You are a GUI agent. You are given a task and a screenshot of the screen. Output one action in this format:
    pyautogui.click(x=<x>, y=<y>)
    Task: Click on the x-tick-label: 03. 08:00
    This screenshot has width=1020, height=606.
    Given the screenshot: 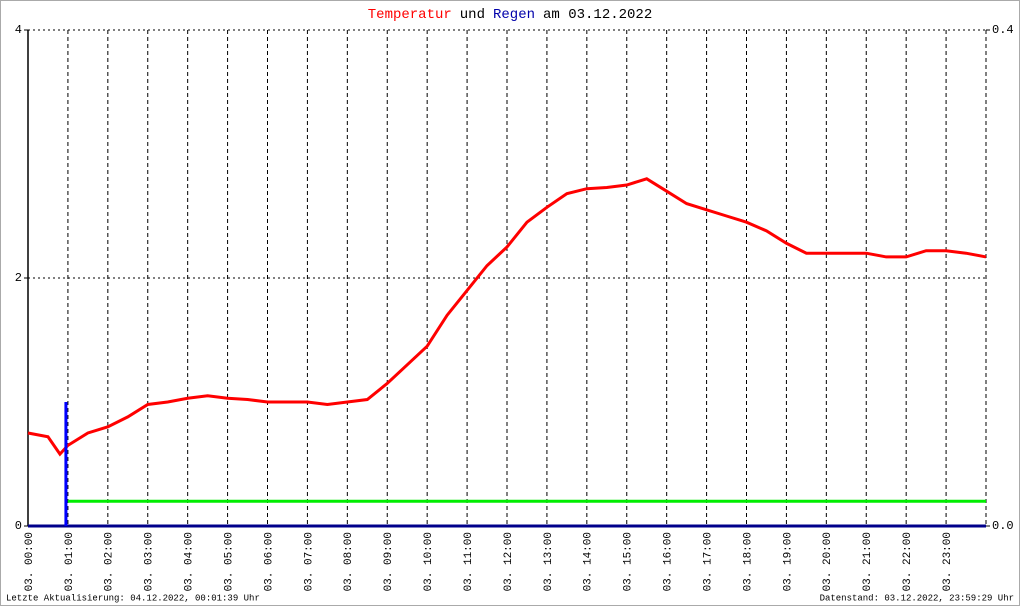 What is the action you would take?
    pyautogui.click(x=349, y=561)
    